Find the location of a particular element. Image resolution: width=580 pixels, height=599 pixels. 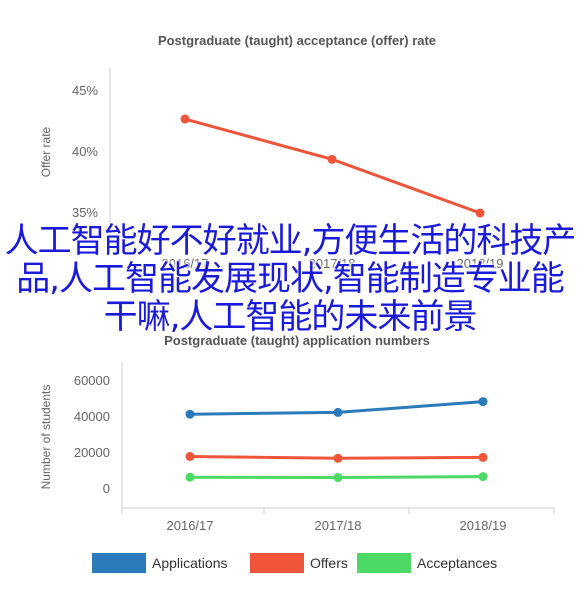

applications-x-tick-label: 2018/19 is located at coordinates (483, 525).